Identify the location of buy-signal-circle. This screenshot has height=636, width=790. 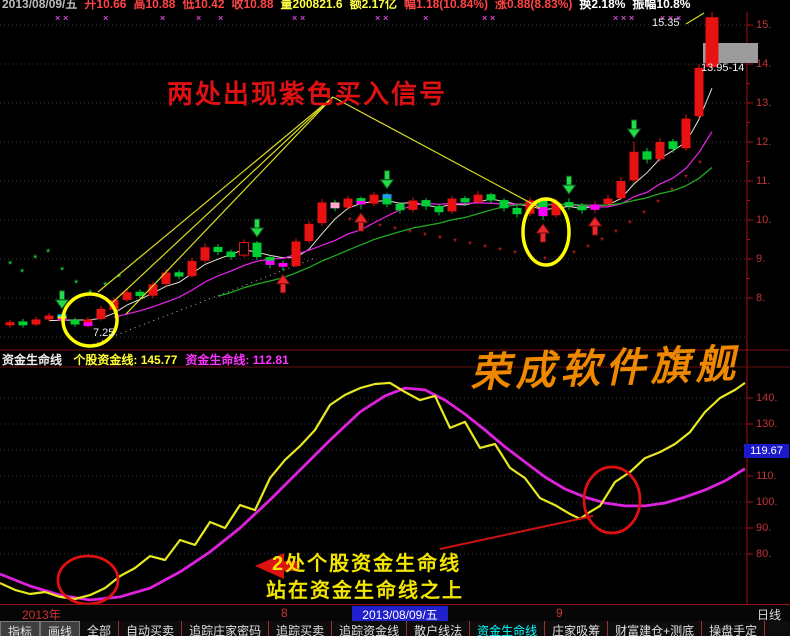
(546, 232).